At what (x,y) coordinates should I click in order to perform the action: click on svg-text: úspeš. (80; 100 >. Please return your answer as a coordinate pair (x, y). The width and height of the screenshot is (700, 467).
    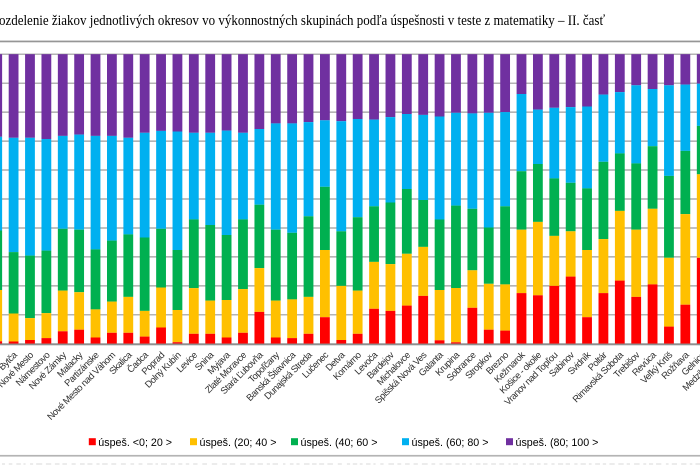
    Looking at the image, I should click on (557, 443).